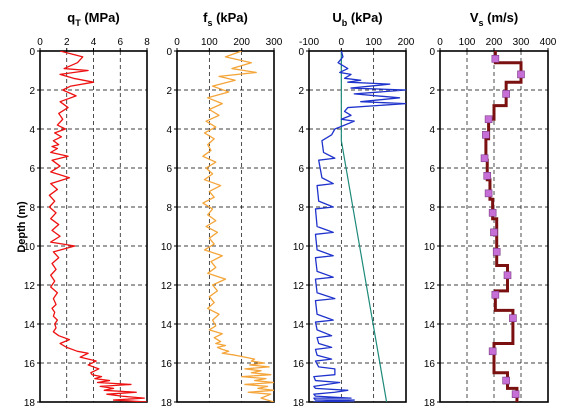 The height and width of the screenshot is (408, 571). I want to click on ub-y-tick-label: 16, so click(299, 364).